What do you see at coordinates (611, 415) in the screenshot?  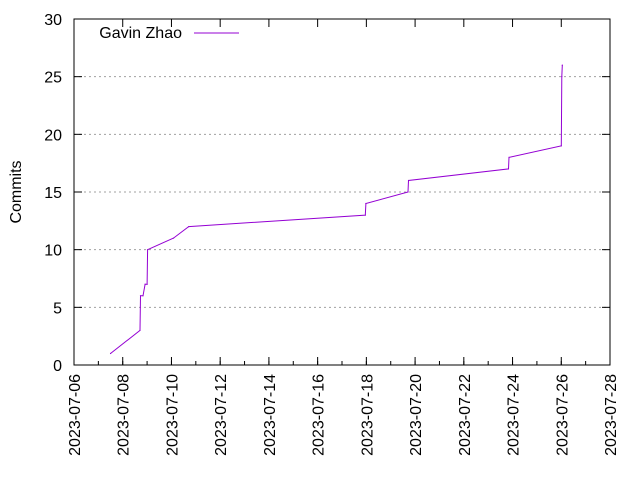 I see `x-tick-label: 2023-07-28` at bounding box center [611, 415].